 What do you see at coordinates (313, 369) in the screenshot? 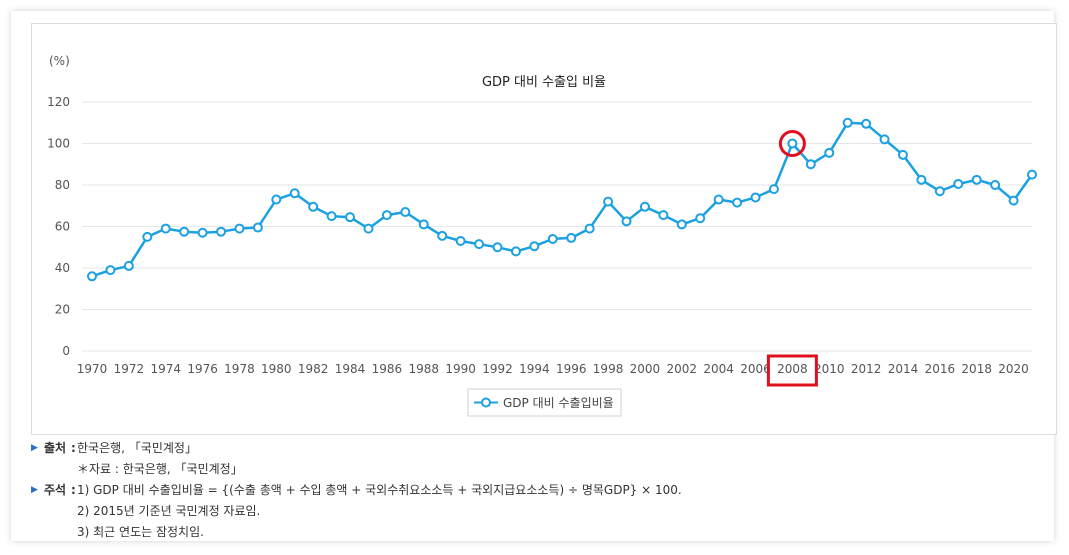
I see `x-tick-label: 1982` at bounding box center [313, 369].